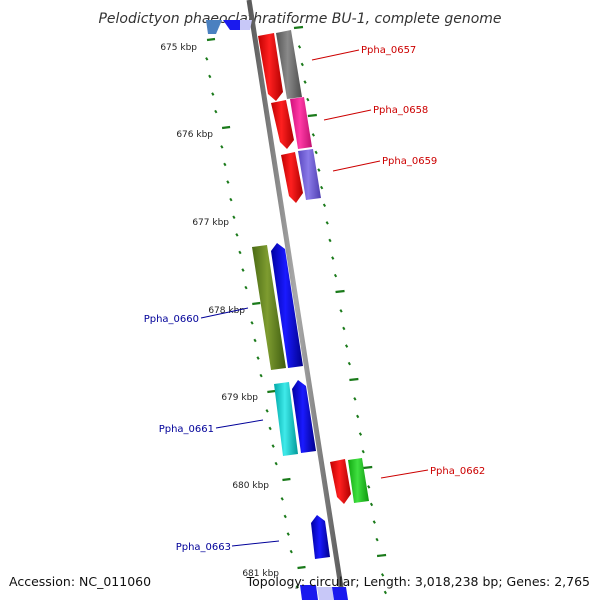 Image resolution: width=600 pixels, height=600 pixels. What do you see at coordinates (270, 67) in the screenshot?
I see `cds-ppha-0657-forward` at bounding box center [270, 67].